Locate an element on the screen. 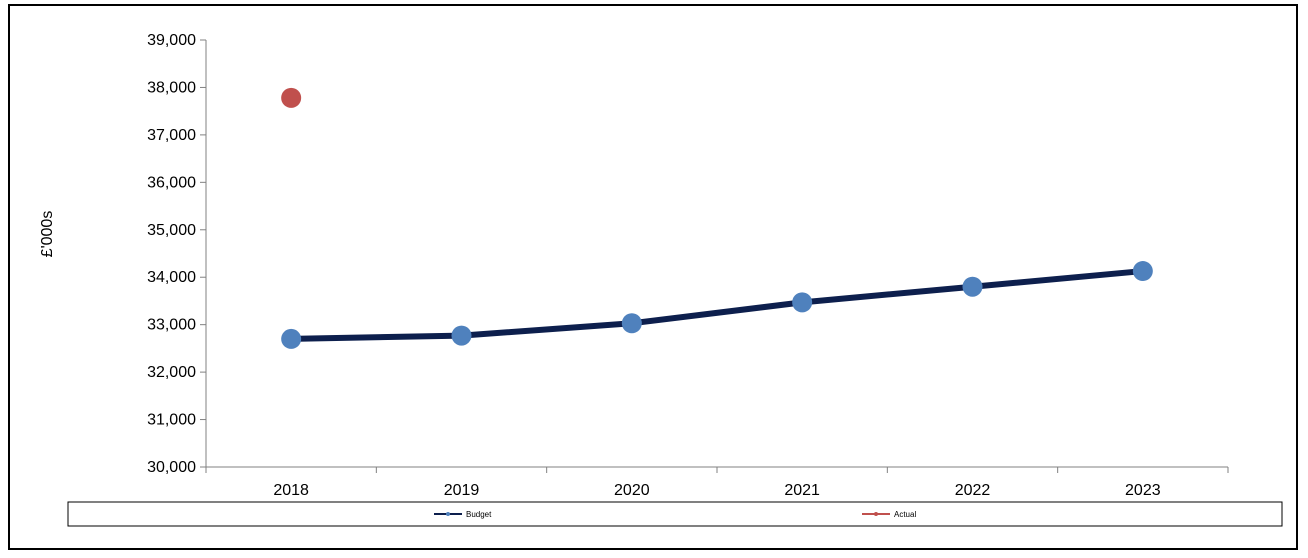 The height and width of the screenshot is (558, 1308). y-tick-label: 39,000 is located at coordinates (171, 40).